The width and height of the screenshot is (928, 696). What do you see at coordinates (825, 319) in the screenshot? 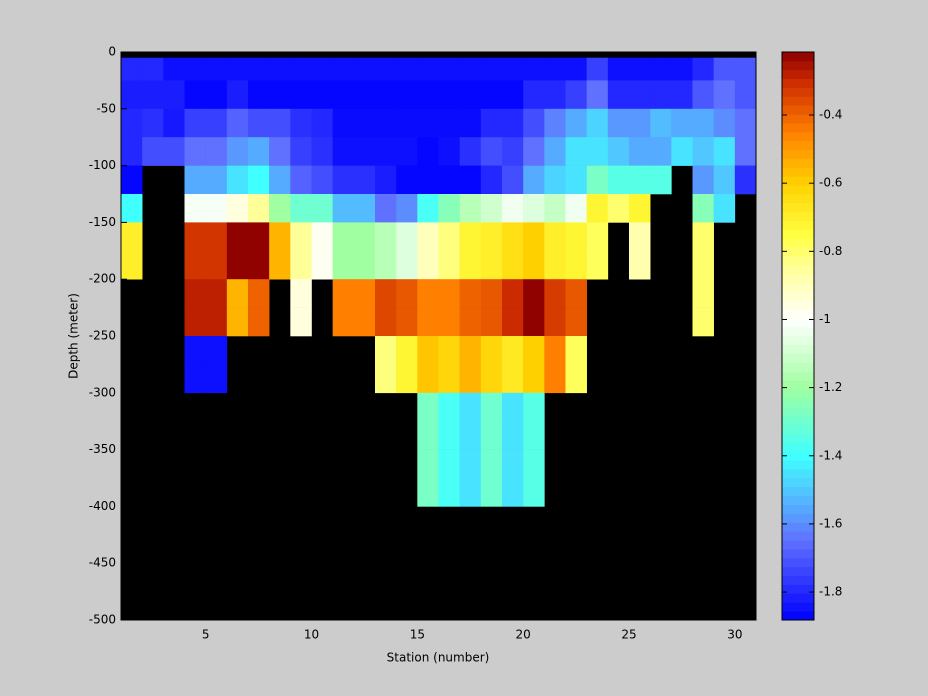
I see `colorbar-tick-label: -1` at bounding box center [825, 319].